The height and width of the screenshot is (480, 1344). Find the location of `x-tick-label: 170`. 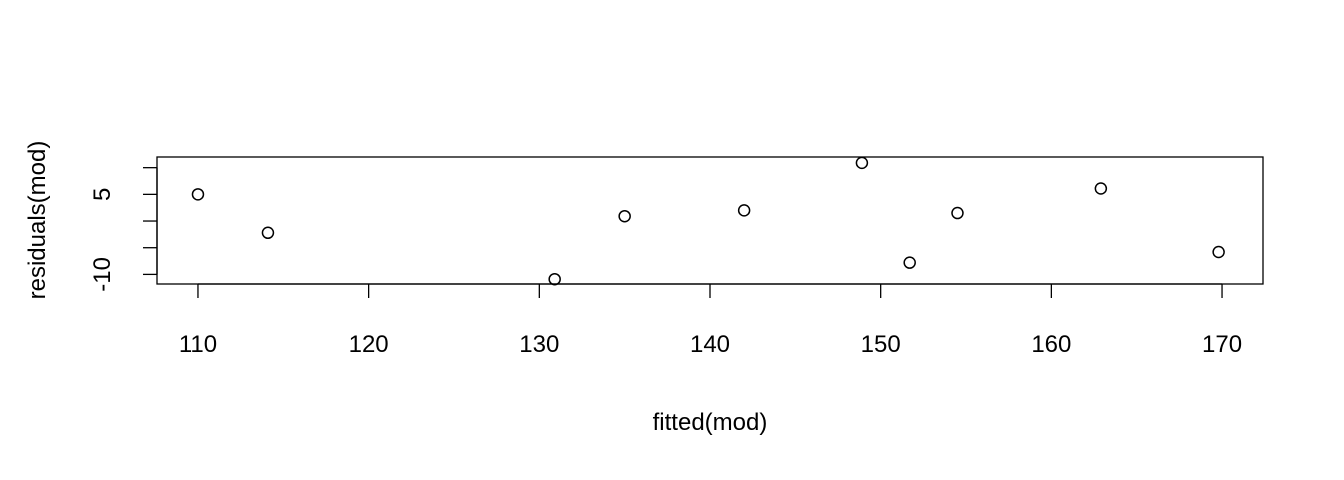

x-tick-label: 170 is located at coordinates (1222, 344).